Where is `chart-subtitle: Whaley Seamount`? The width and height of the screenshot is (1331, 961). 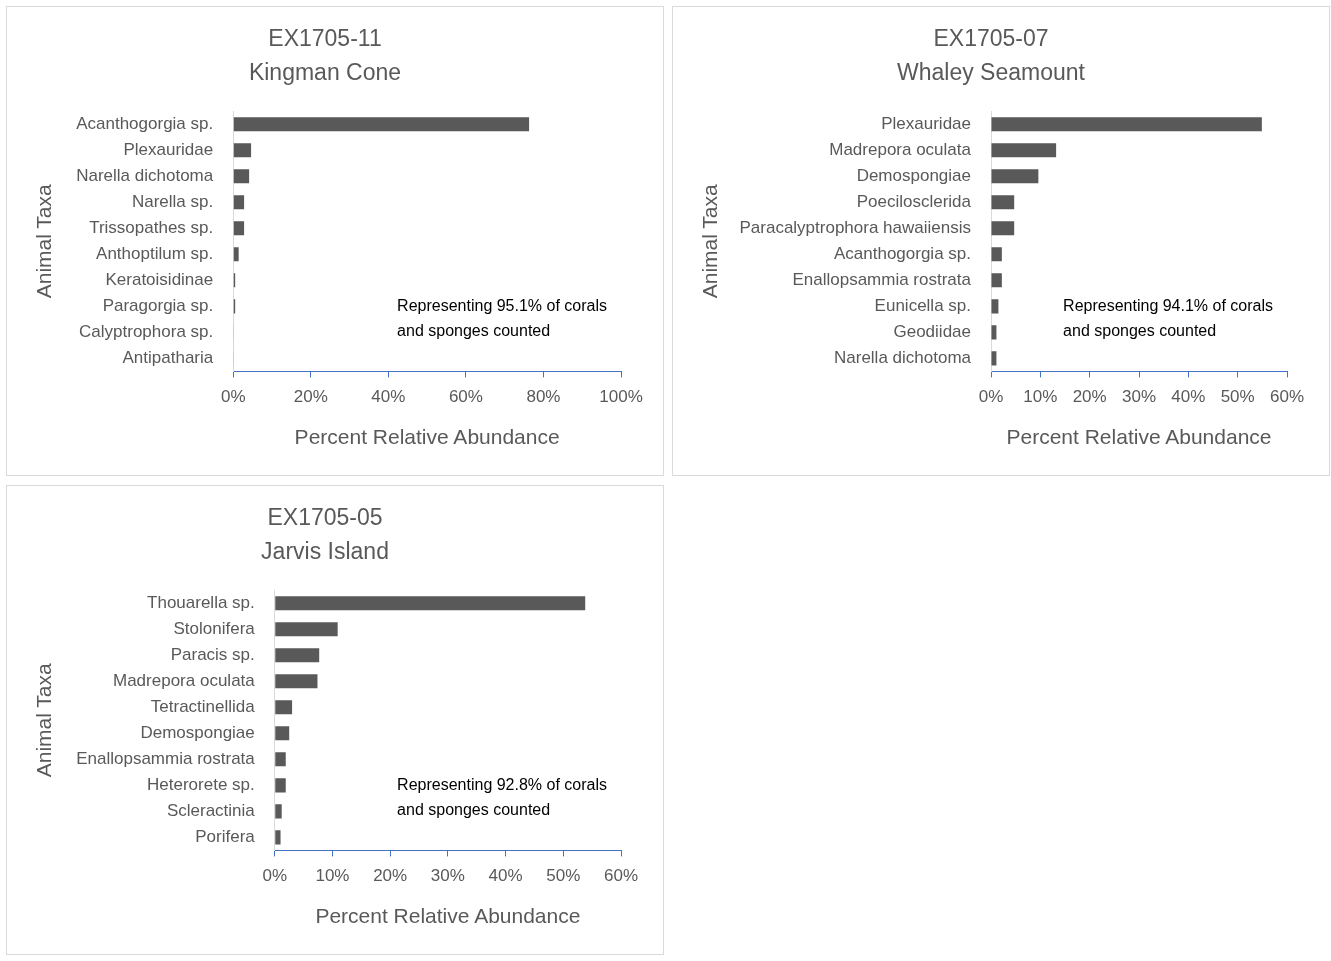
chart-subtitle: Whaley Seamount is located at coordinates (991, 71).